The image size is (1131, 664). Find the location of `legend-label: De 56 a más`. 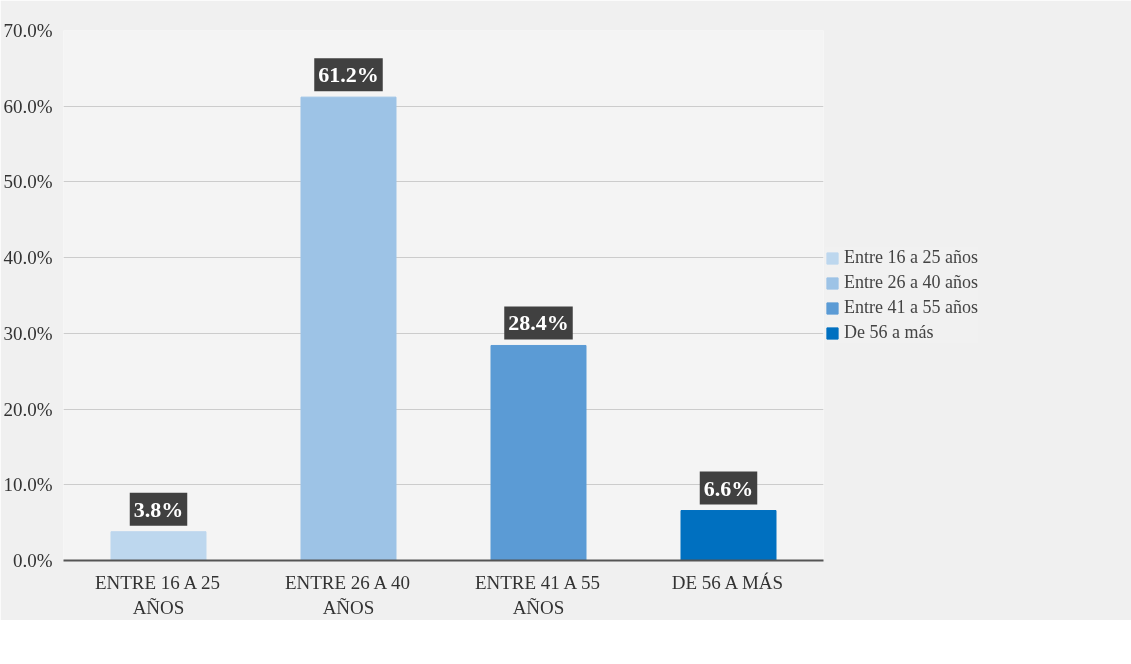

legend-label: De 56 a más is located at coordinates (889, 332).